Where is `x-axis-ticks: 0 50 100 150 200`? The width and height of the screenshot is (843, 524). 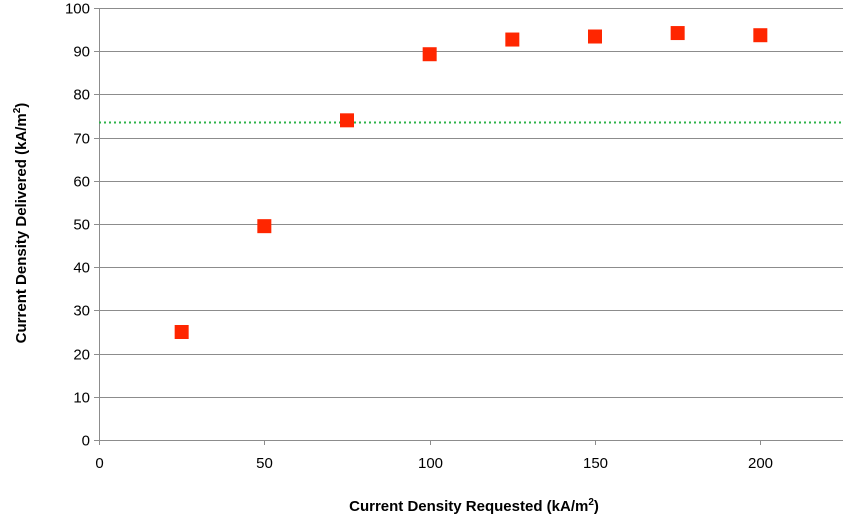
x-axis-ticks: 0 50 100 150 200 is located at coordinates (434, 456).